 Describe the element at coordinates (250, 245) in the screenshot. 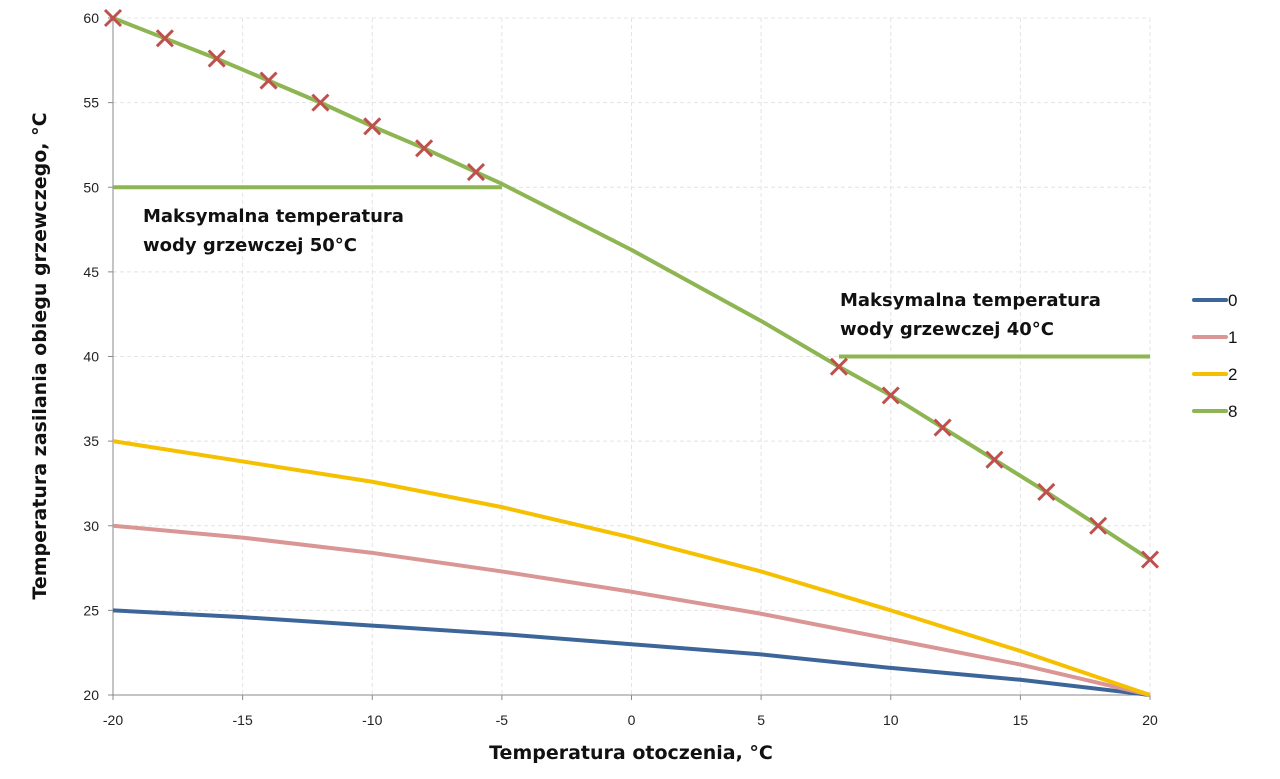

I see `annotation-50-line2: wody grzewczej 50°C` at that location.